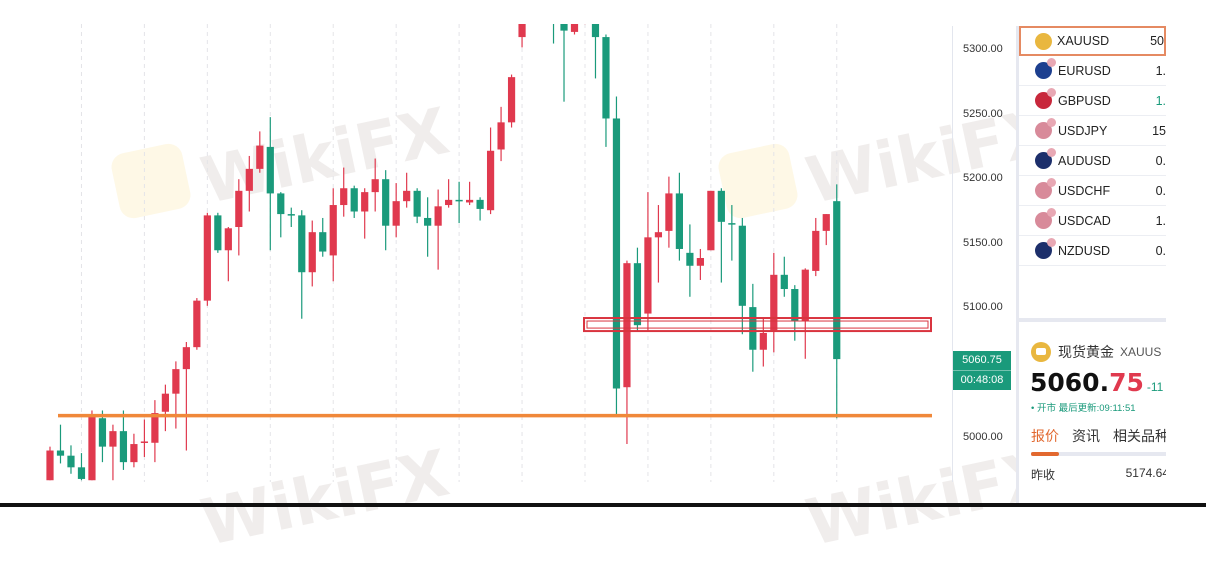  I want to click on watchlist-item-gbpusd: GBPUSD 1., so click(1092, 101).